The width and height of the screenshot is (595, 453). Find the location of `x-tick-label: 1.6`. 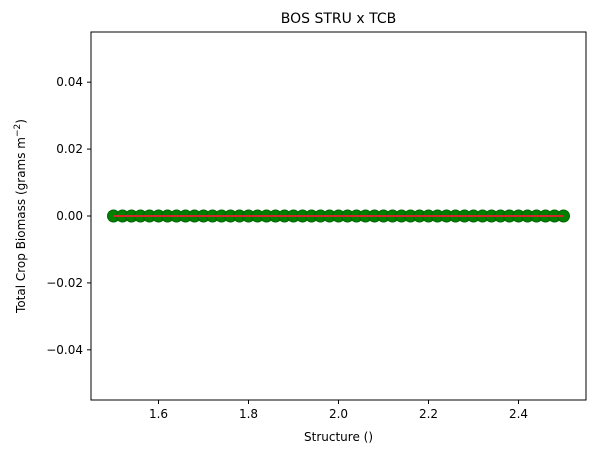

x-tick-label: 1.6 is located at coordinates (158, 414).